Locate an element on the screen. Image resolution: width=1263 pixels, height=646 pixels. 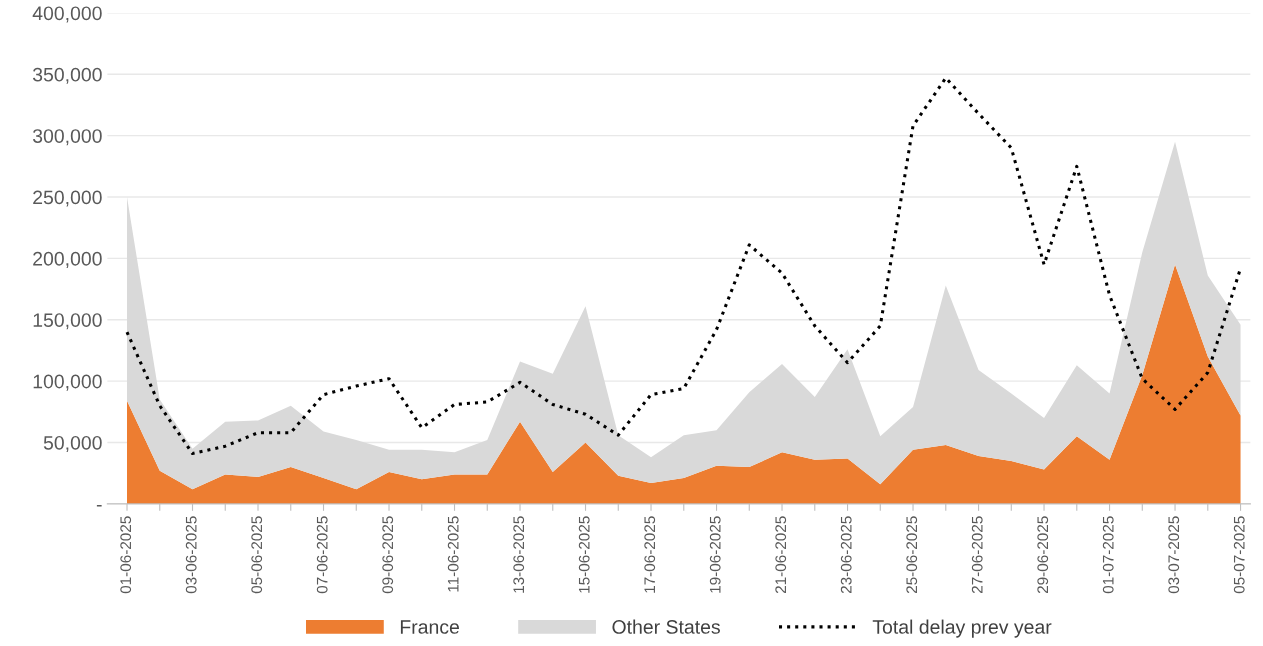
x-tick-label: 07-06-2025 is located at coordinates (322, 555).